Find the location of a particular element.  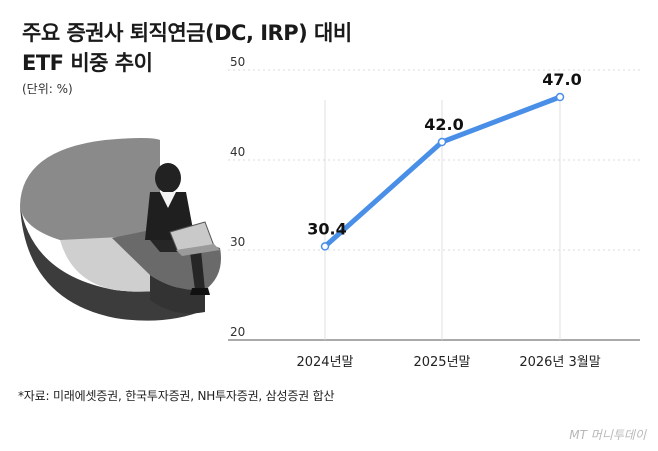

data-label: 47.0 is located at coordinates (561, 79).